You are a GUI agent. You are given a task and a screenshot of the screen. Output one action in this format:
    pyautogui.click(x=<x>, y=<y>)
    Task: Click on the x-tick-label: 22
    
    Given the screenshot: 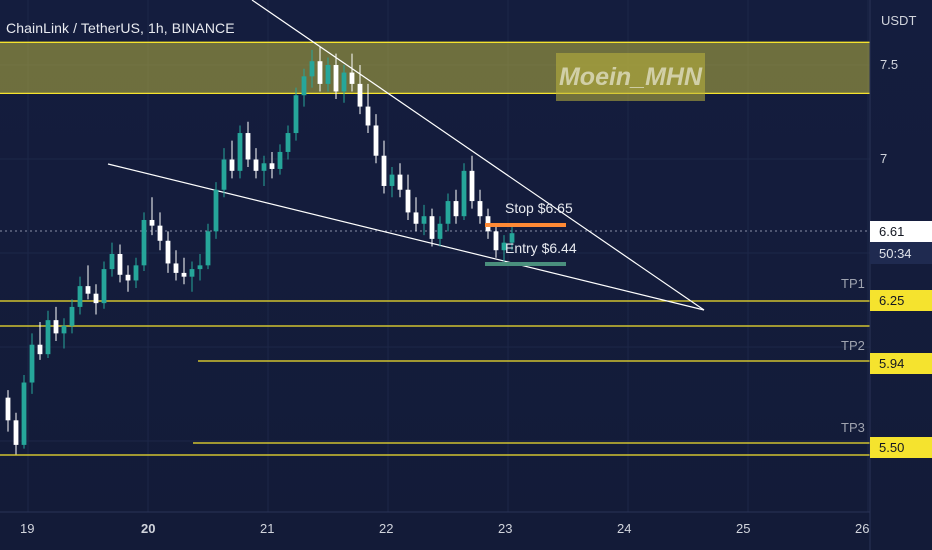 What is the action you would take?
    pyautogui.click(x=386, y=528)
    